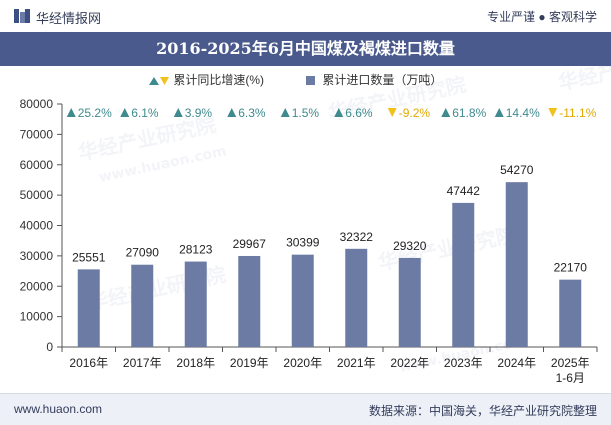 Image resolution: width=611 pixels, height=425 pixels. Describe the element at coordinates (145, 113) in the screenshot. I see `growth-label: 6.1%` at that location.